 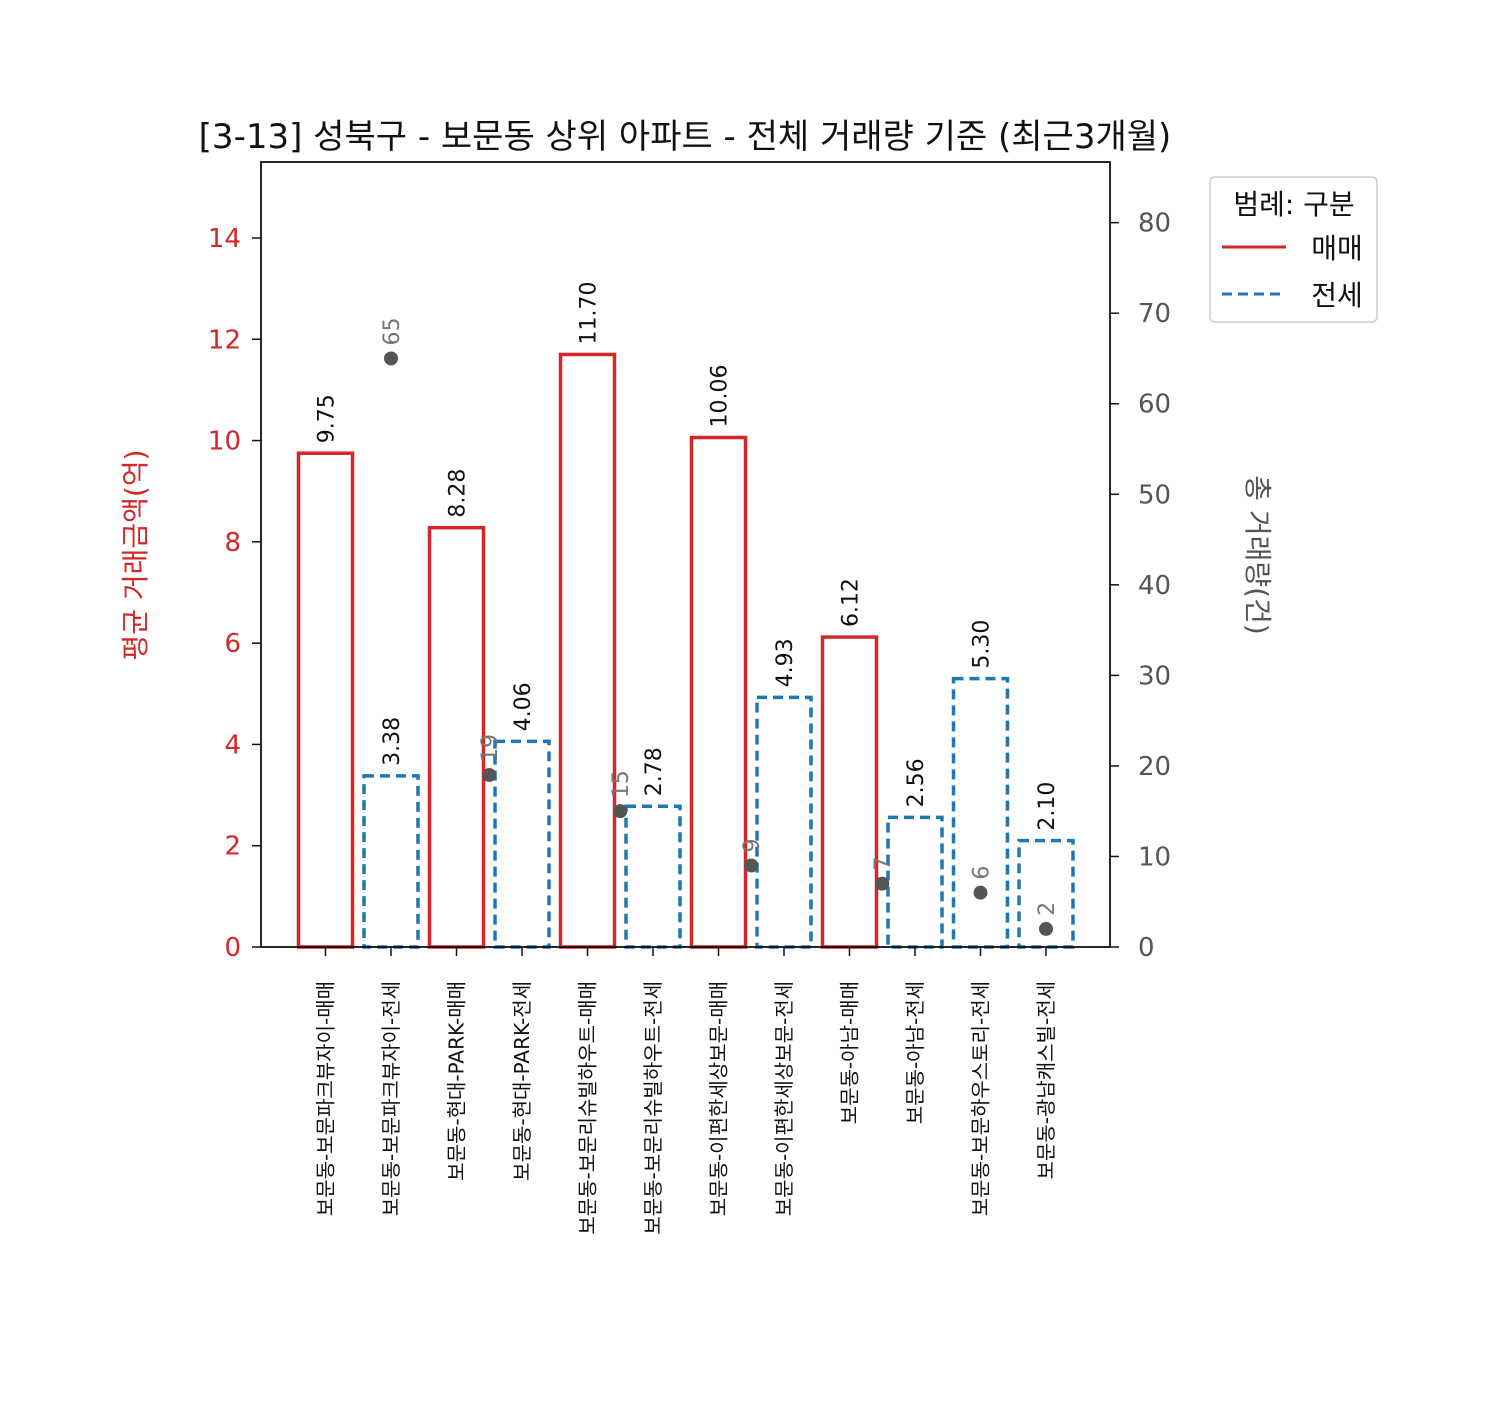 What do you see at coordinates (982, 644) in the screenshot?
I see `bar-value-label-10: 5.30` at bounding box center [982, 644].